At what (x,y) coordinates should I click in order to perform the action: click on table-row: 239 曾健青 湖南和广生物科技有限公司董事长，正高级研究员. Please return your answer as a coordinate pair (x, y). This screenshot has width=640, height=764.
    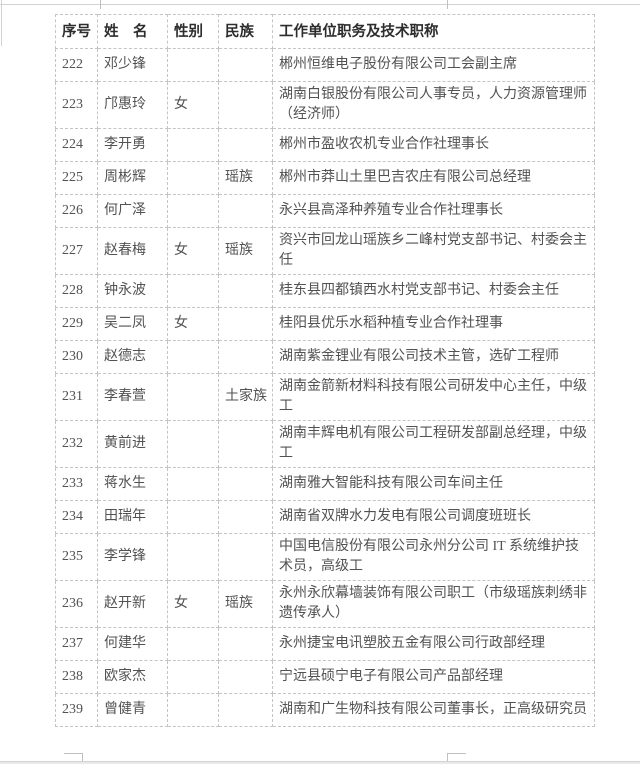
    Looking at the image, I should click on (325, 710).